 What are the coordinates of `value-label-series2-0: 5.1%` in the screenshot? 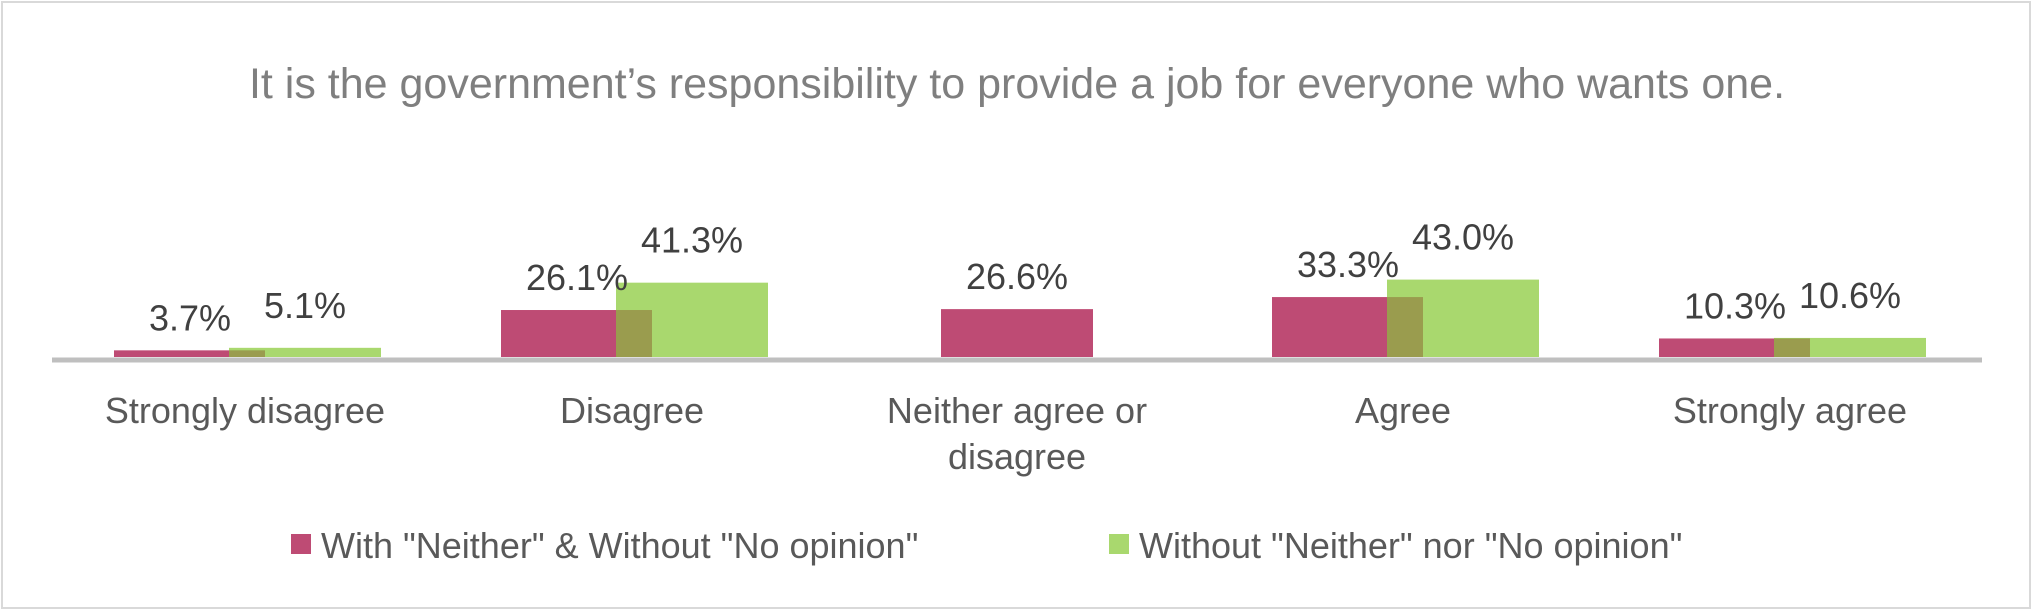 It's located at (305, 305).